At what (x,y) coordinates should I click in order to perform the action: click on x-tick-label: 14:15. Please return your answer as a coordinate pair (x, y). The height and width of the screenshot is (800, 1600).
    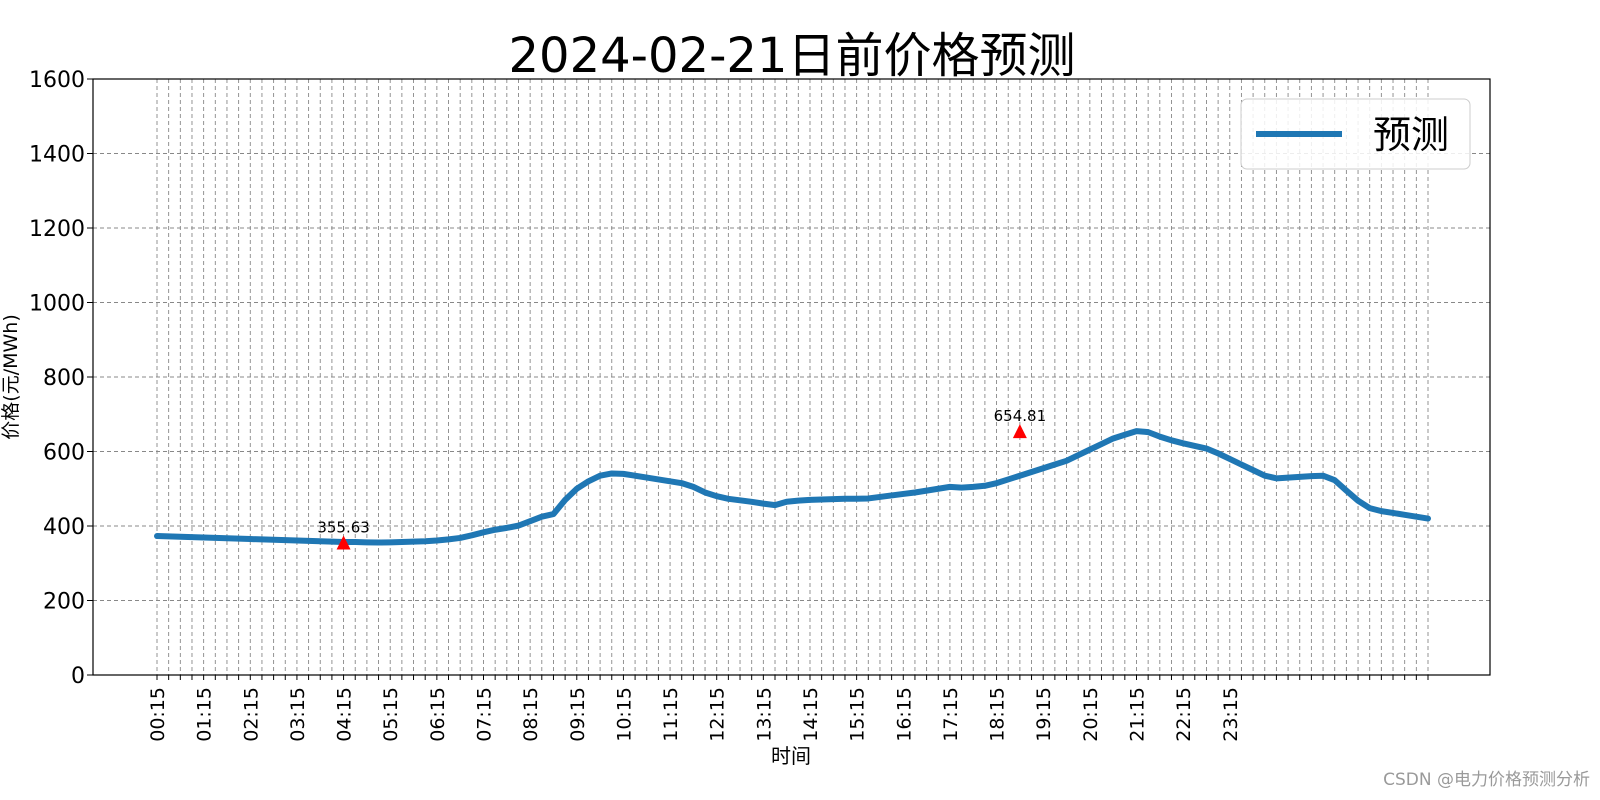
    Looking at the image, I should click on (811, 714).